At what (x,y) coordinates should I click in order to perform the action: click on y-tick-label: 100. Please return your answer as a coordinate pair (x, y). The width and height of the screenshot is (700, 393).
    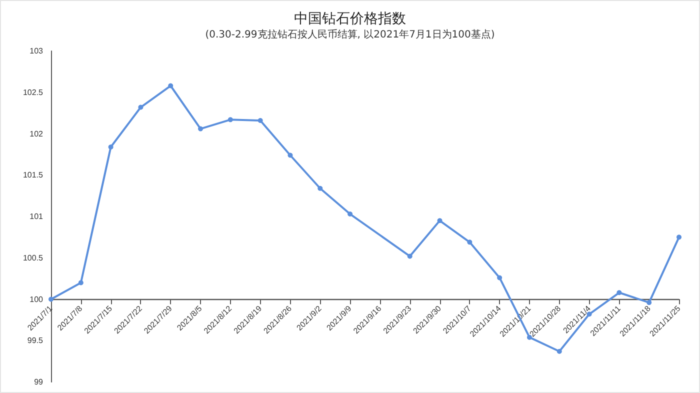
    Looking at the image, I should click on (37, 299).